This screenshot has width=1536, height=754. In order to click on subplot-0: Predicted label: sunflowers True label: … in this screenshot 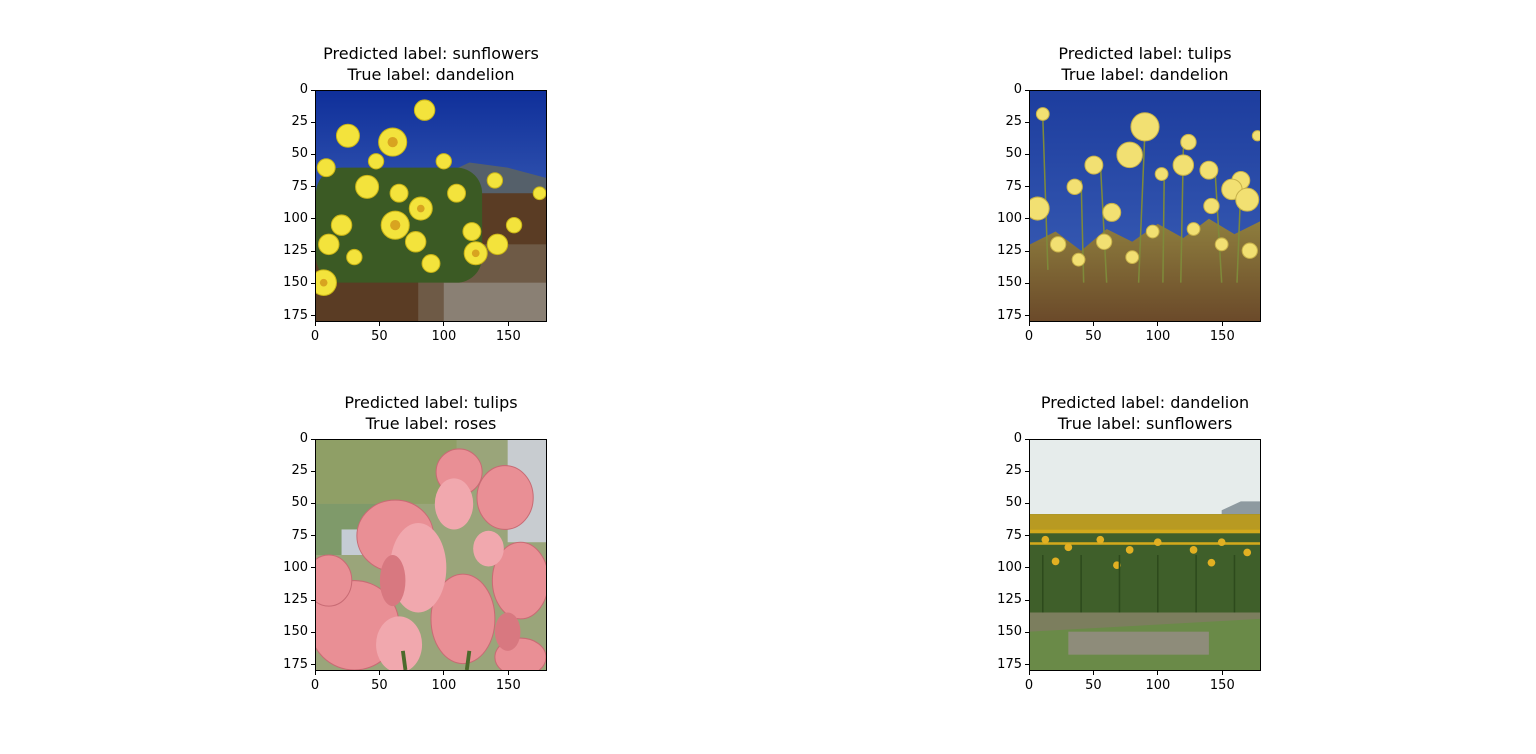, I will do `click(415, 194)`.